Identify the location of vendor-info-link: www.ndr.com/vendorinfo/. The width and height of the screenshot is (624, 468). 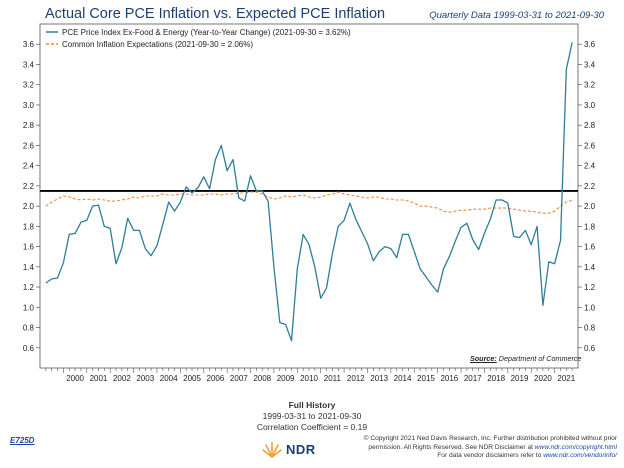
(580, 456).